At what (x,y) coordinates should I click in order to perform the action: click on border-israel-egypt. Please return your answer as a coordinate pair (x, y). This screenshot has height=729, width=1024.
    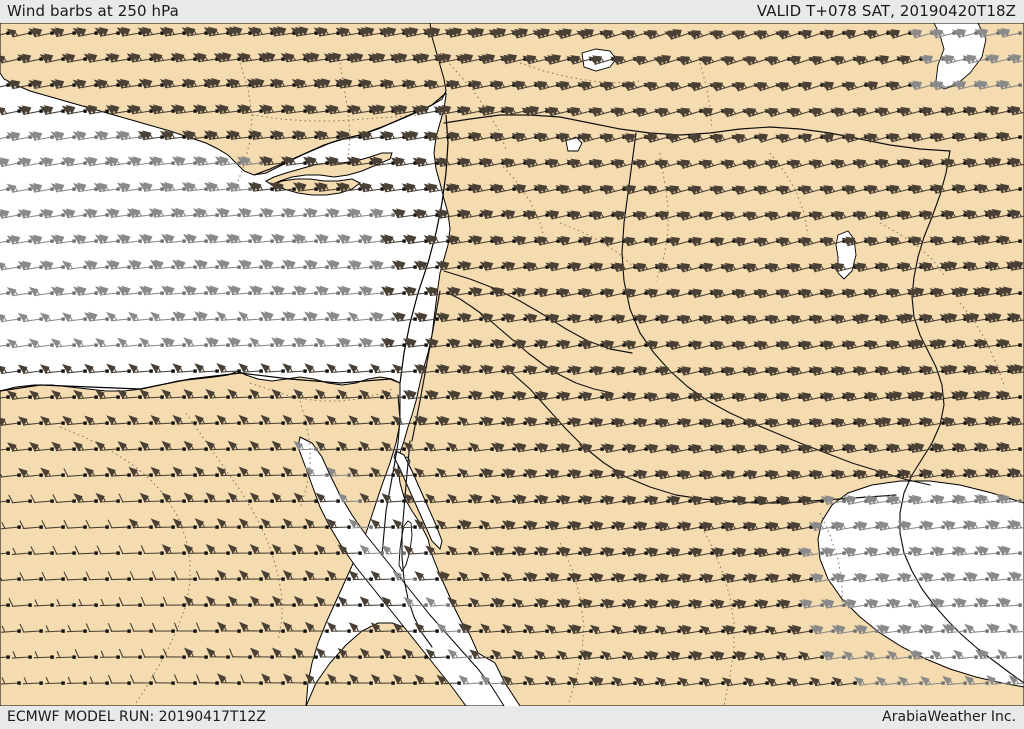
    Looking at the image, I should click on (391, 475).